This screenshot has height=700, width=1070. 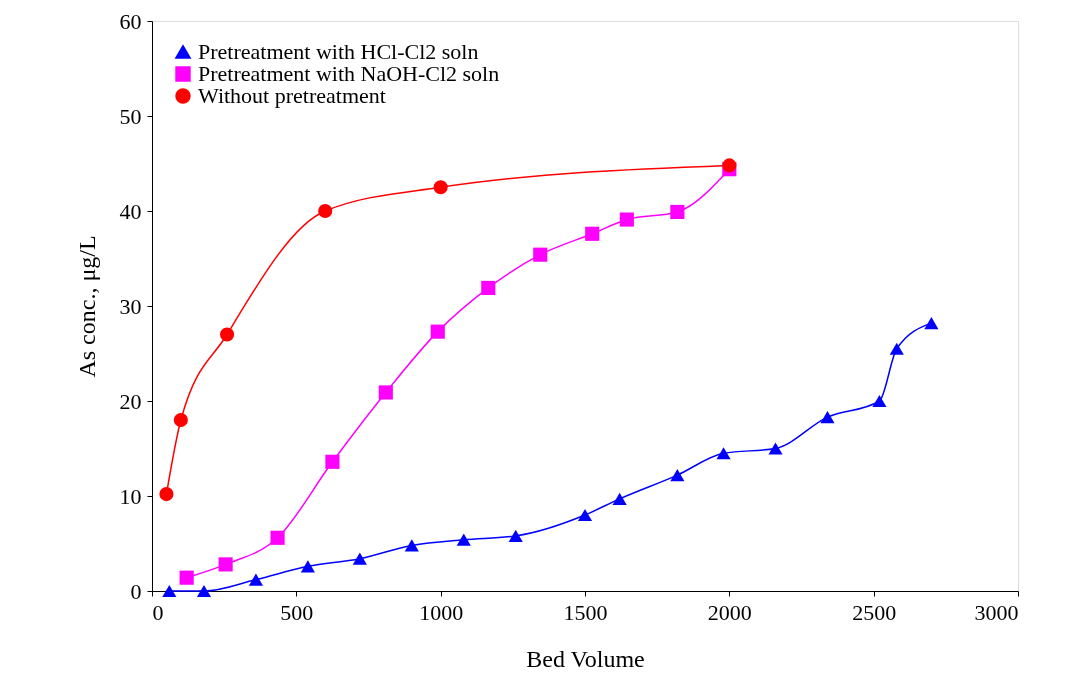 What do you see at coordinates (130, 306) in the screenshot?
I see `y-tick-label: 30` at bounding box center [130, 306].